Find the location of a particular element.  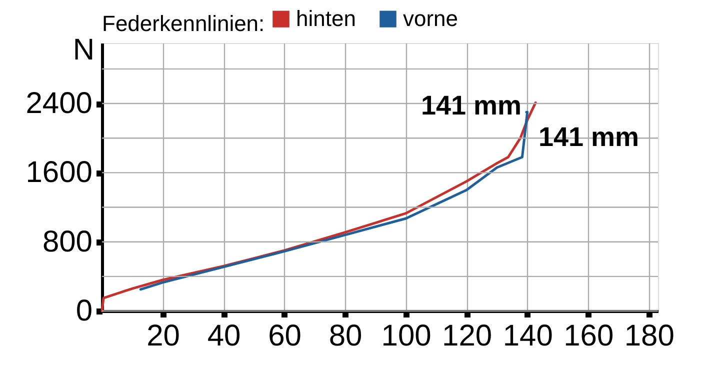

x-tick-label: 180 is located at coordinates (649, 336).